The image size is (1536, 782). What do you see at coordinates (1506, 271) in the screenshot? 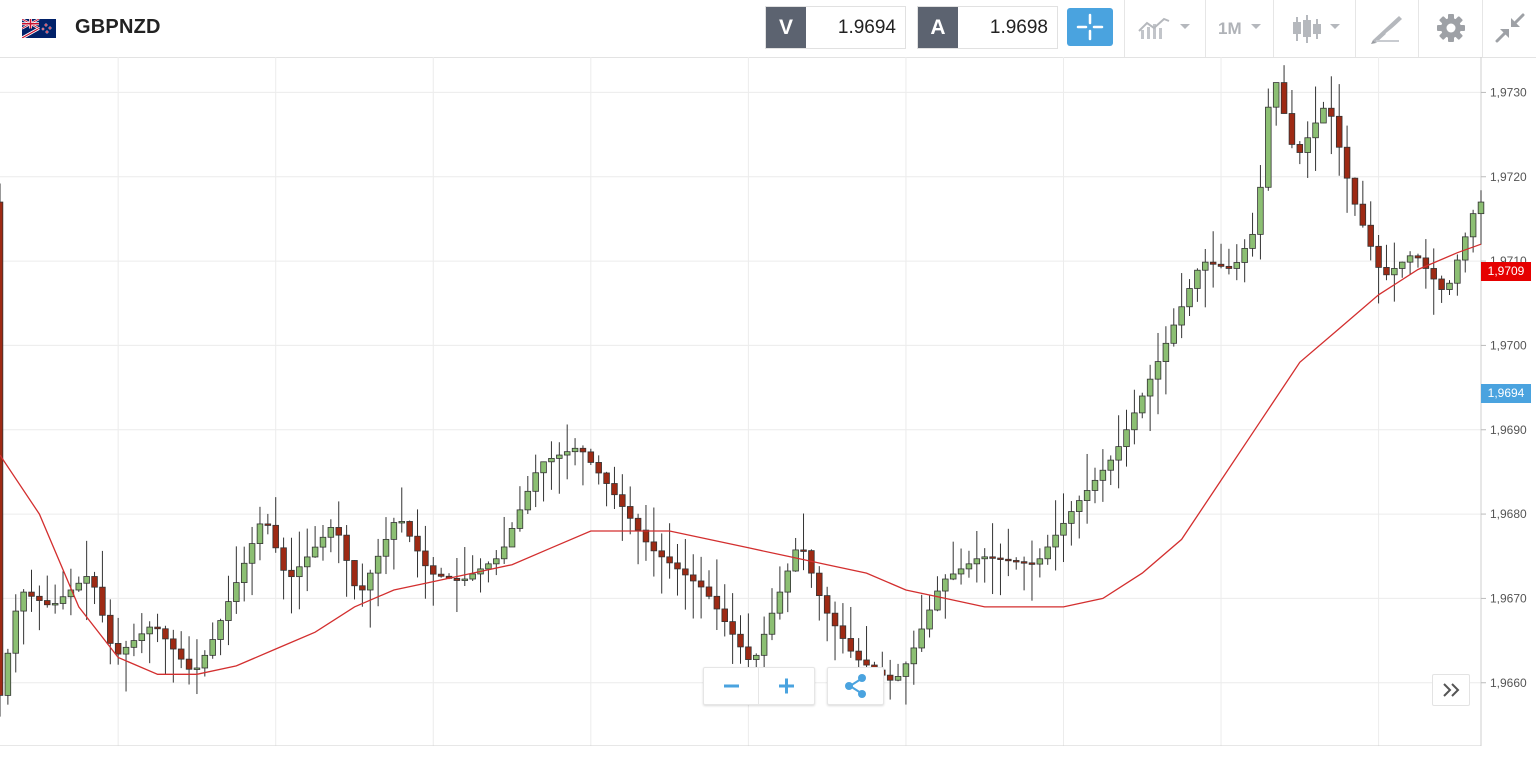
I see `last-price-tag: 1,9709` at bounding box center [1506, 271].